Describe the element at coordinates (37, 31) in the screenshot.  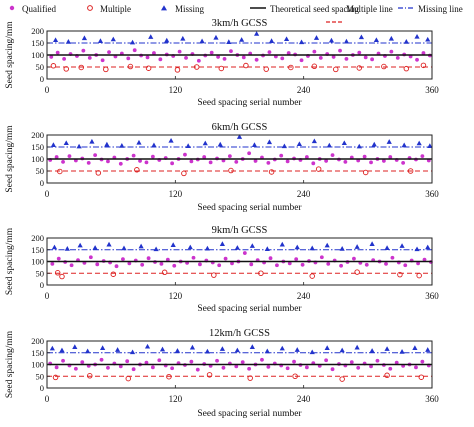
I see `y-tick-label: 200` at that location.